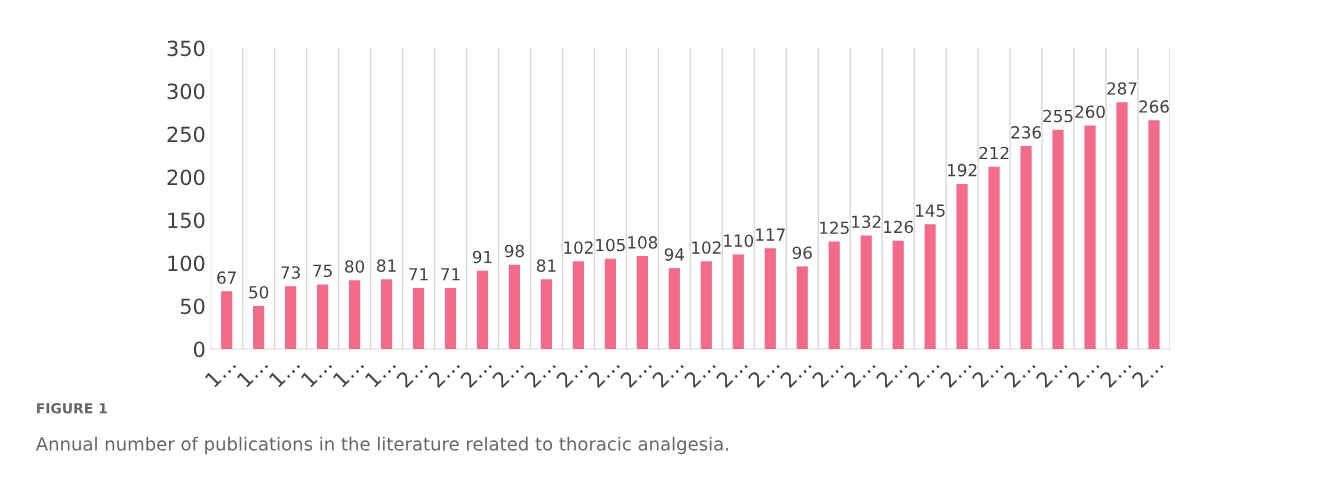  Describe the element at coordinates (739, 240) in the screenshot. I see `data-label: 110` at that location.